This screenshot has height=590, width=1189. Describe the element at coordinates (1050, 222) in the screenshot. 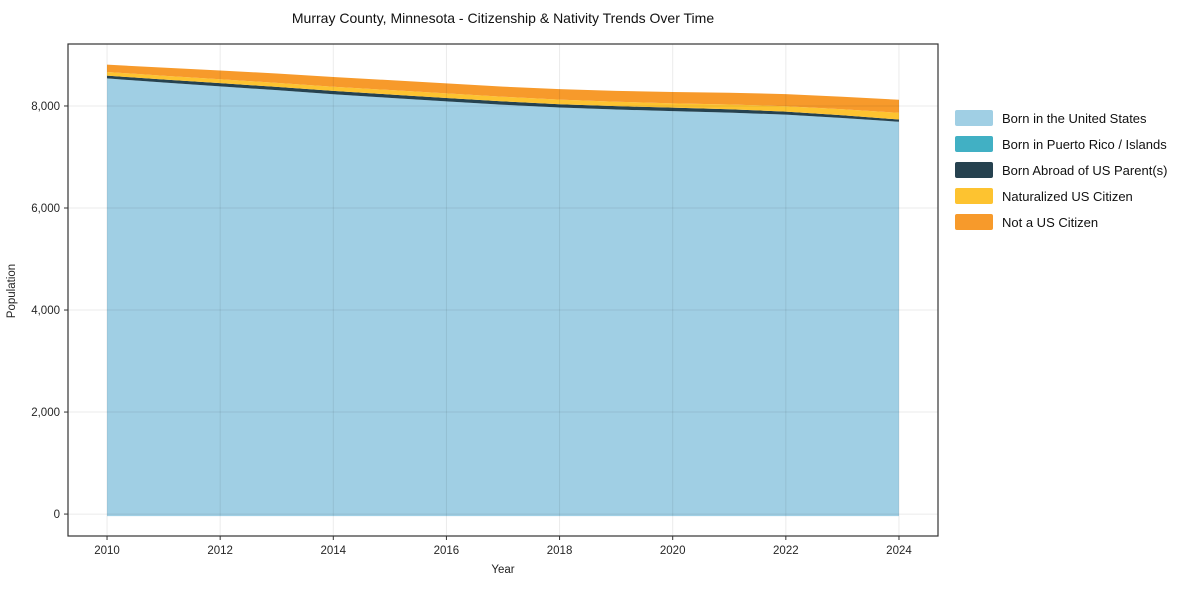

I see `legend-label-not-a-us-citizen: Not a US Citizen` at that location.